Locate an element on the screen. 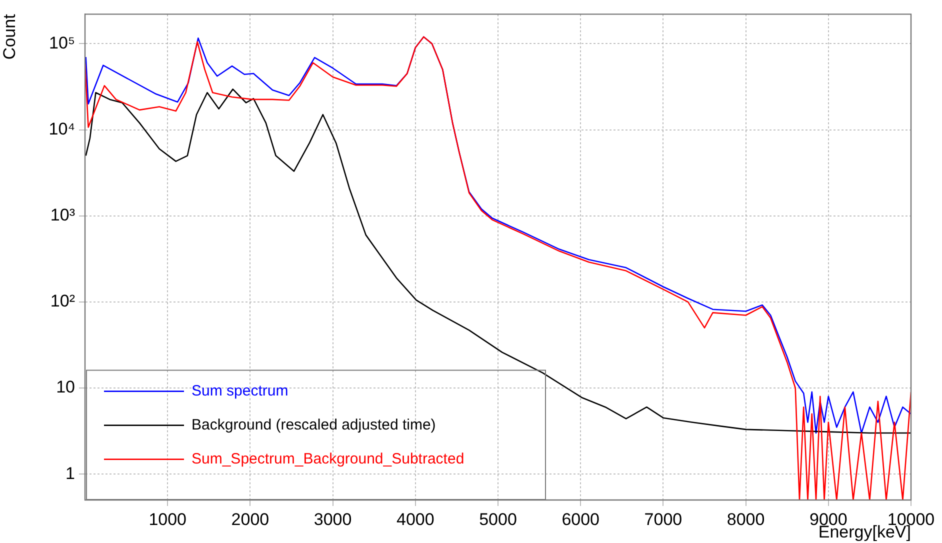  y-tick-label: 1 is located at coordinates (70, 473).